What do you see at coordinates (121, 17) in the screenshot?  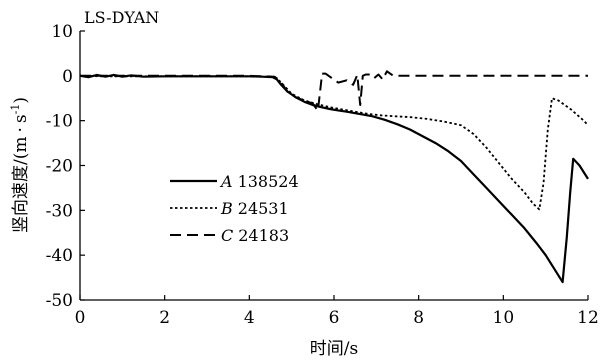 I see `chart-title: LS-DYAN` at bounding box center [121, 17].